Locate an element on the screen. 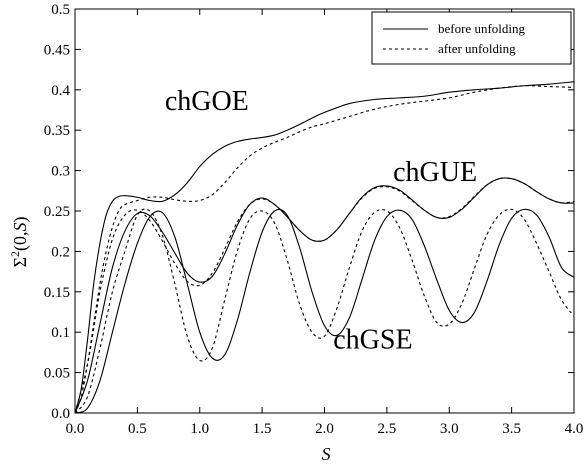 The width and height of the screenshot is (585, 464). y-axis-title: Σ2(0,S) is located at coordinates (19, 242).